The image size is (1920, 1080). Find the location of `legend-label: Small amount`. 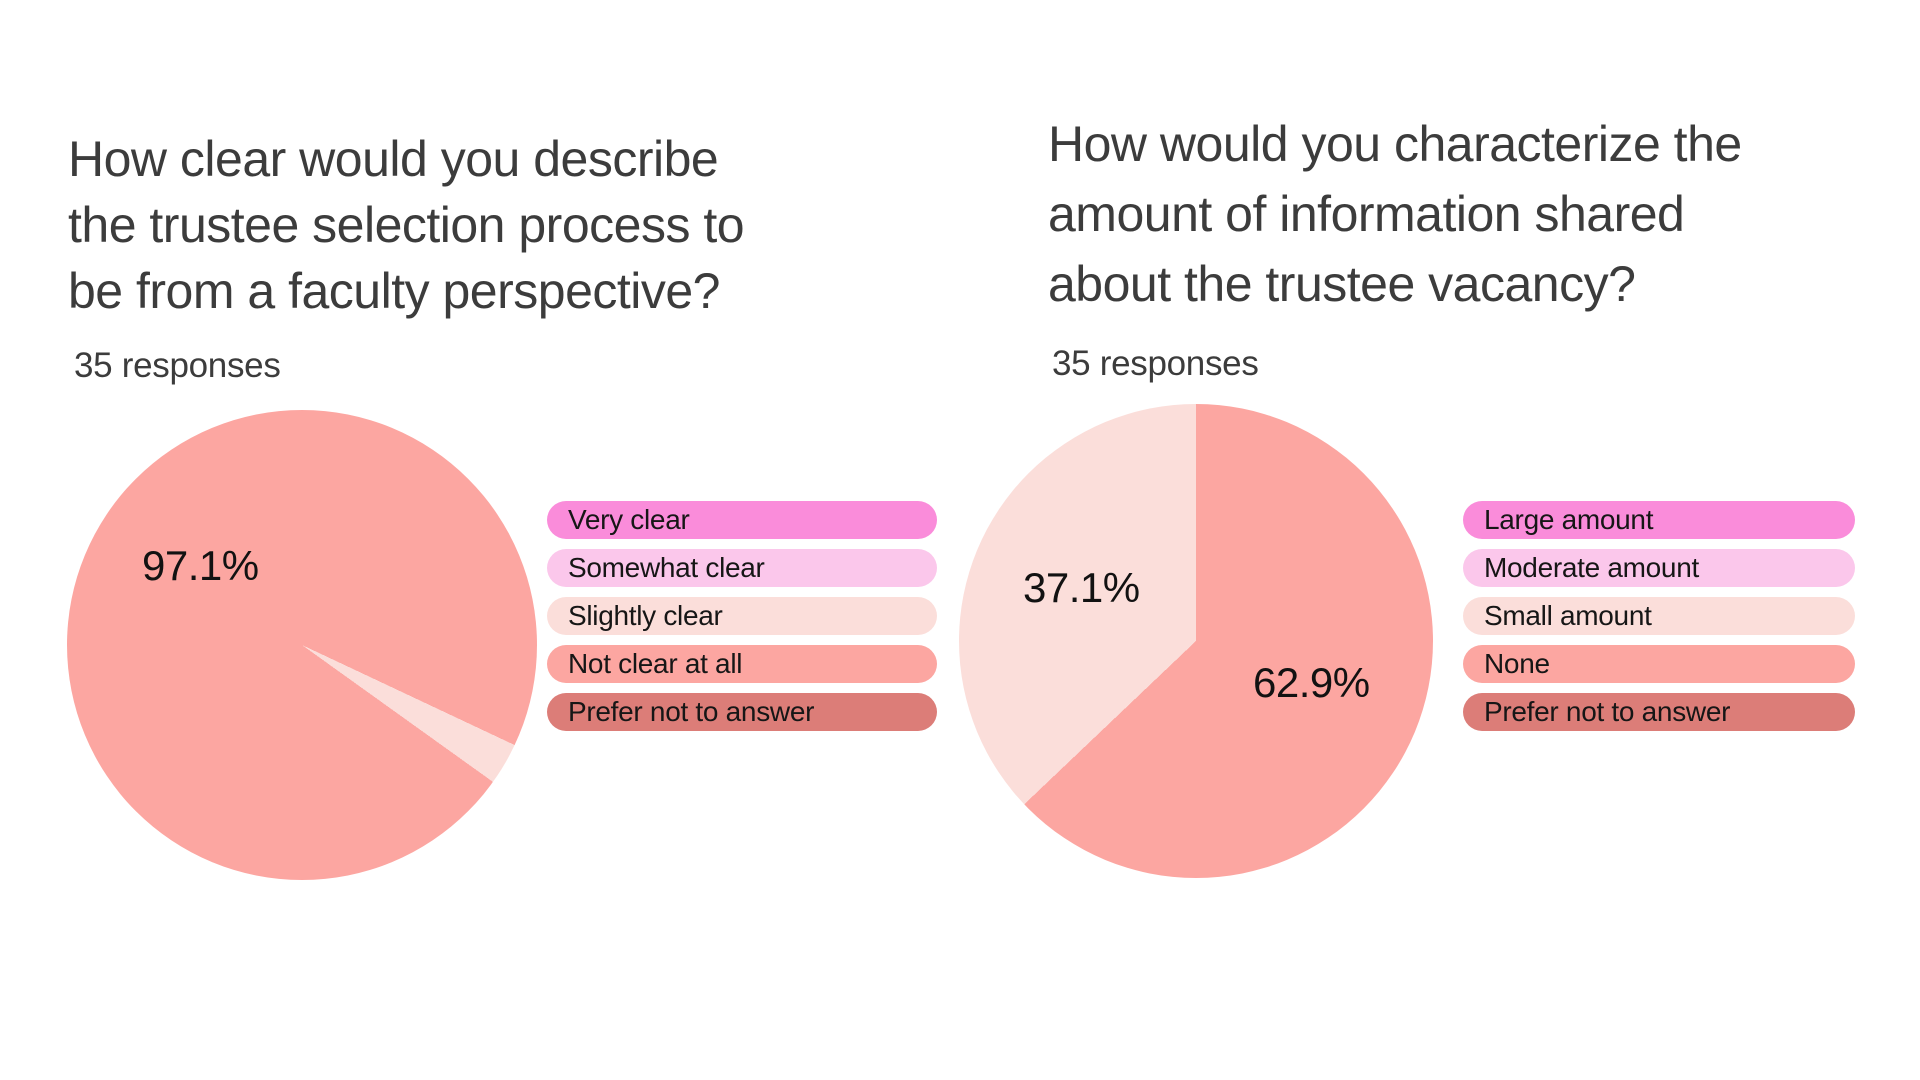

legend-label: Small amount is located at coordinates (1568, 615).